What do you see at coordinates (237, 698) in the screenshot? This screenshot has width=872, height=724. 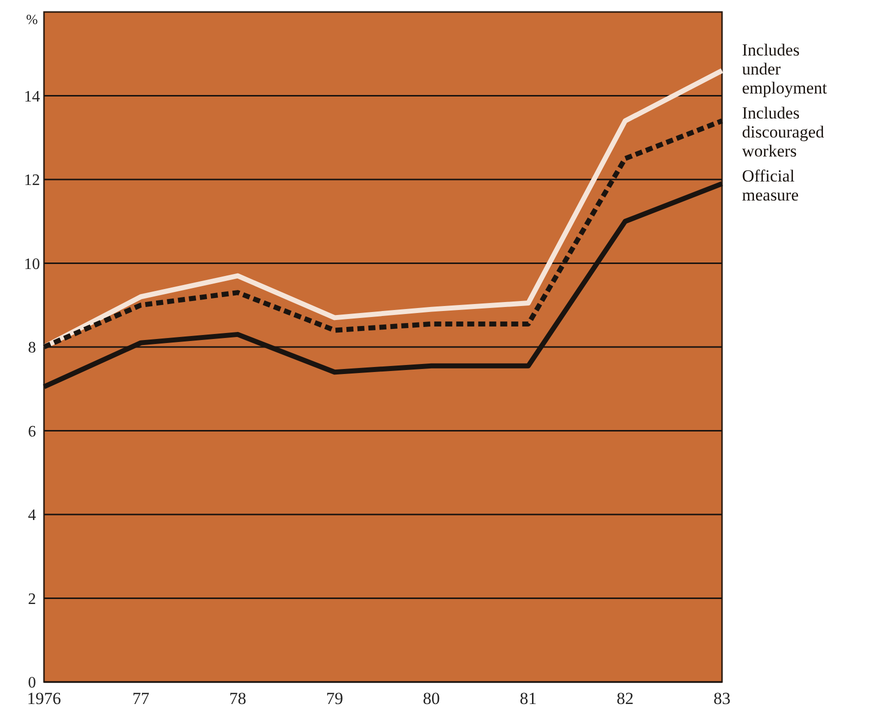 I see `x-tick-label: 78` at bounding box center [237, 698].